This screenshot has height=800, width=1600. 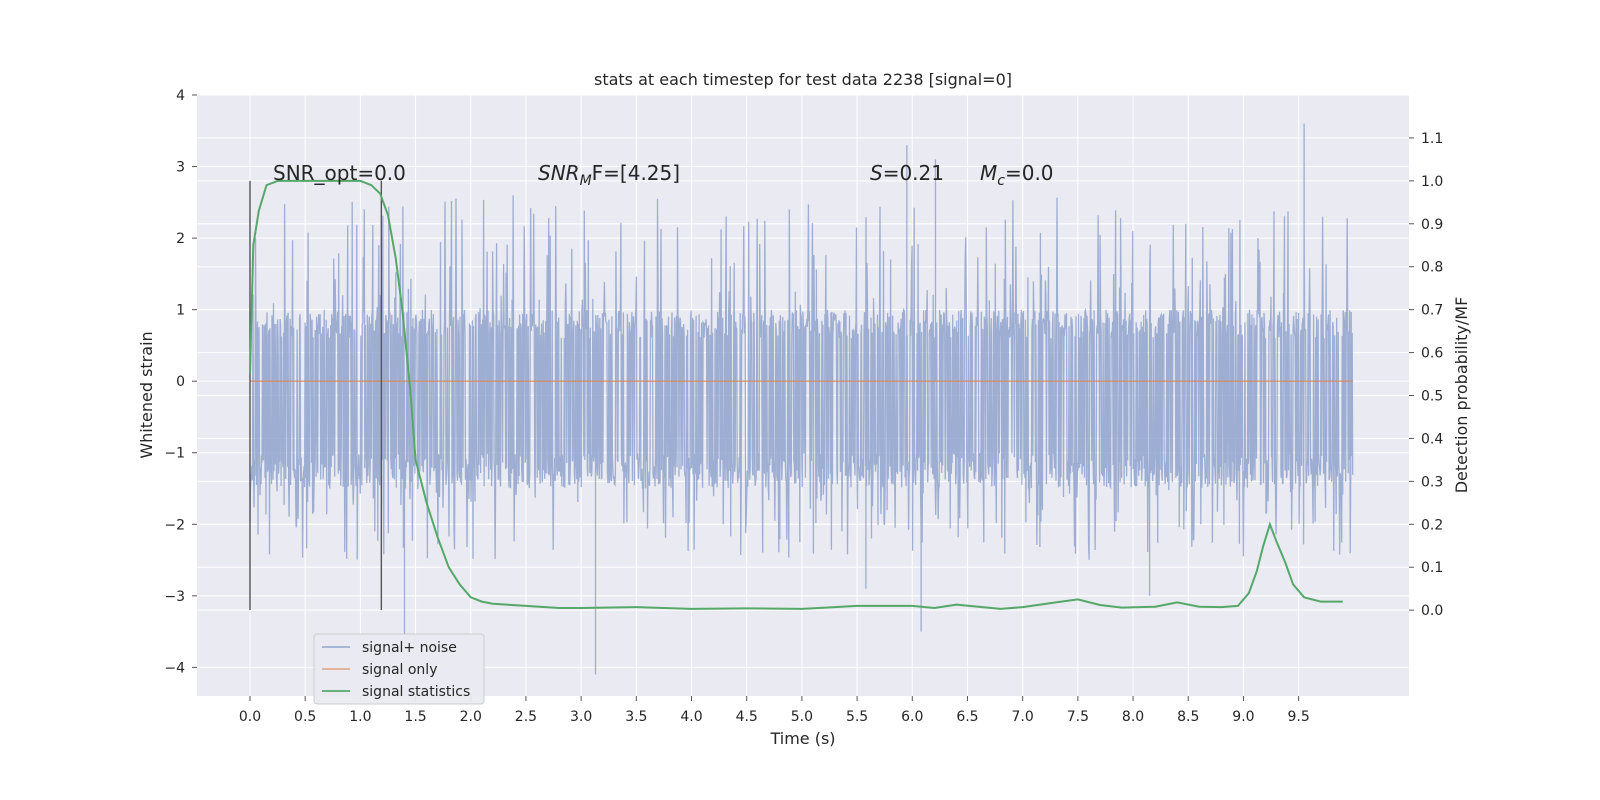 I want to click on annotation-s: S=0.21, so click(x=907, y=173).